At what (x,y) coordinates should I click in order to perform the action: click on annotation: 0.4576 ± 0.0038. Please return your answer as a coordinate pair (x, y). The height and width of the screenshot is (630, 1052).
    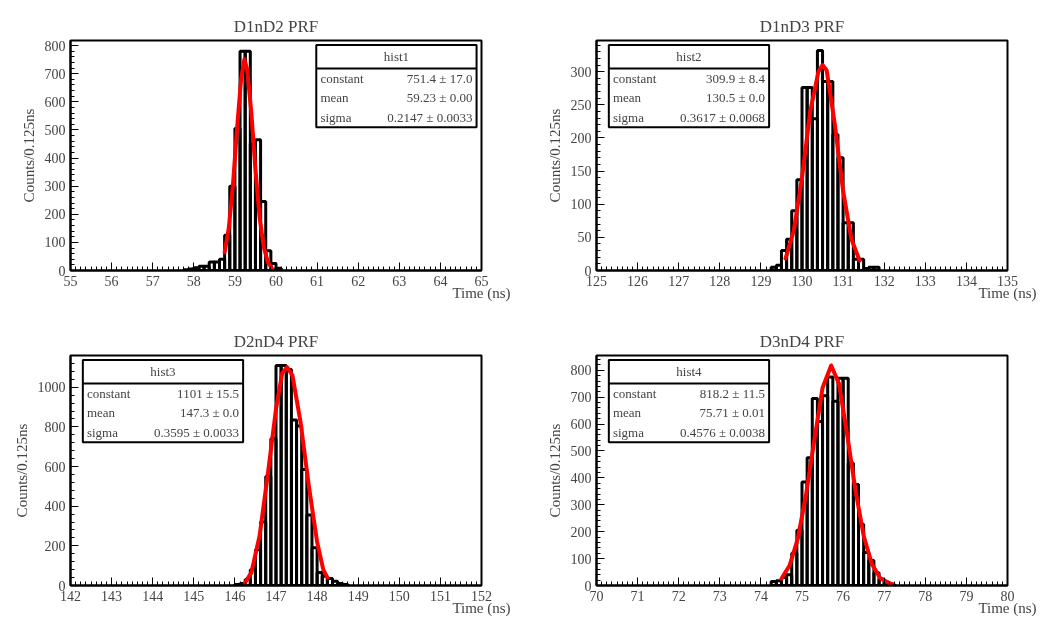
    Looking at the image, I should click on (722, 432).